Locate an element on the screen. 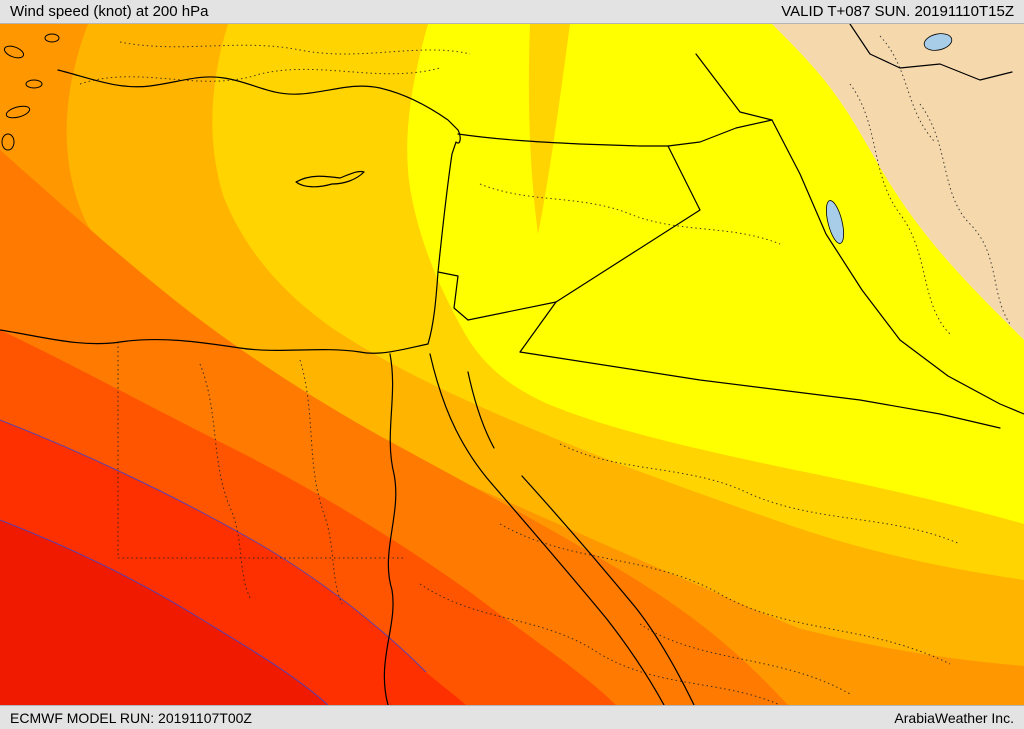 The height and width of the screenshot is (729, 1024). contour-line-red-band is located at coordinates (213, 546).